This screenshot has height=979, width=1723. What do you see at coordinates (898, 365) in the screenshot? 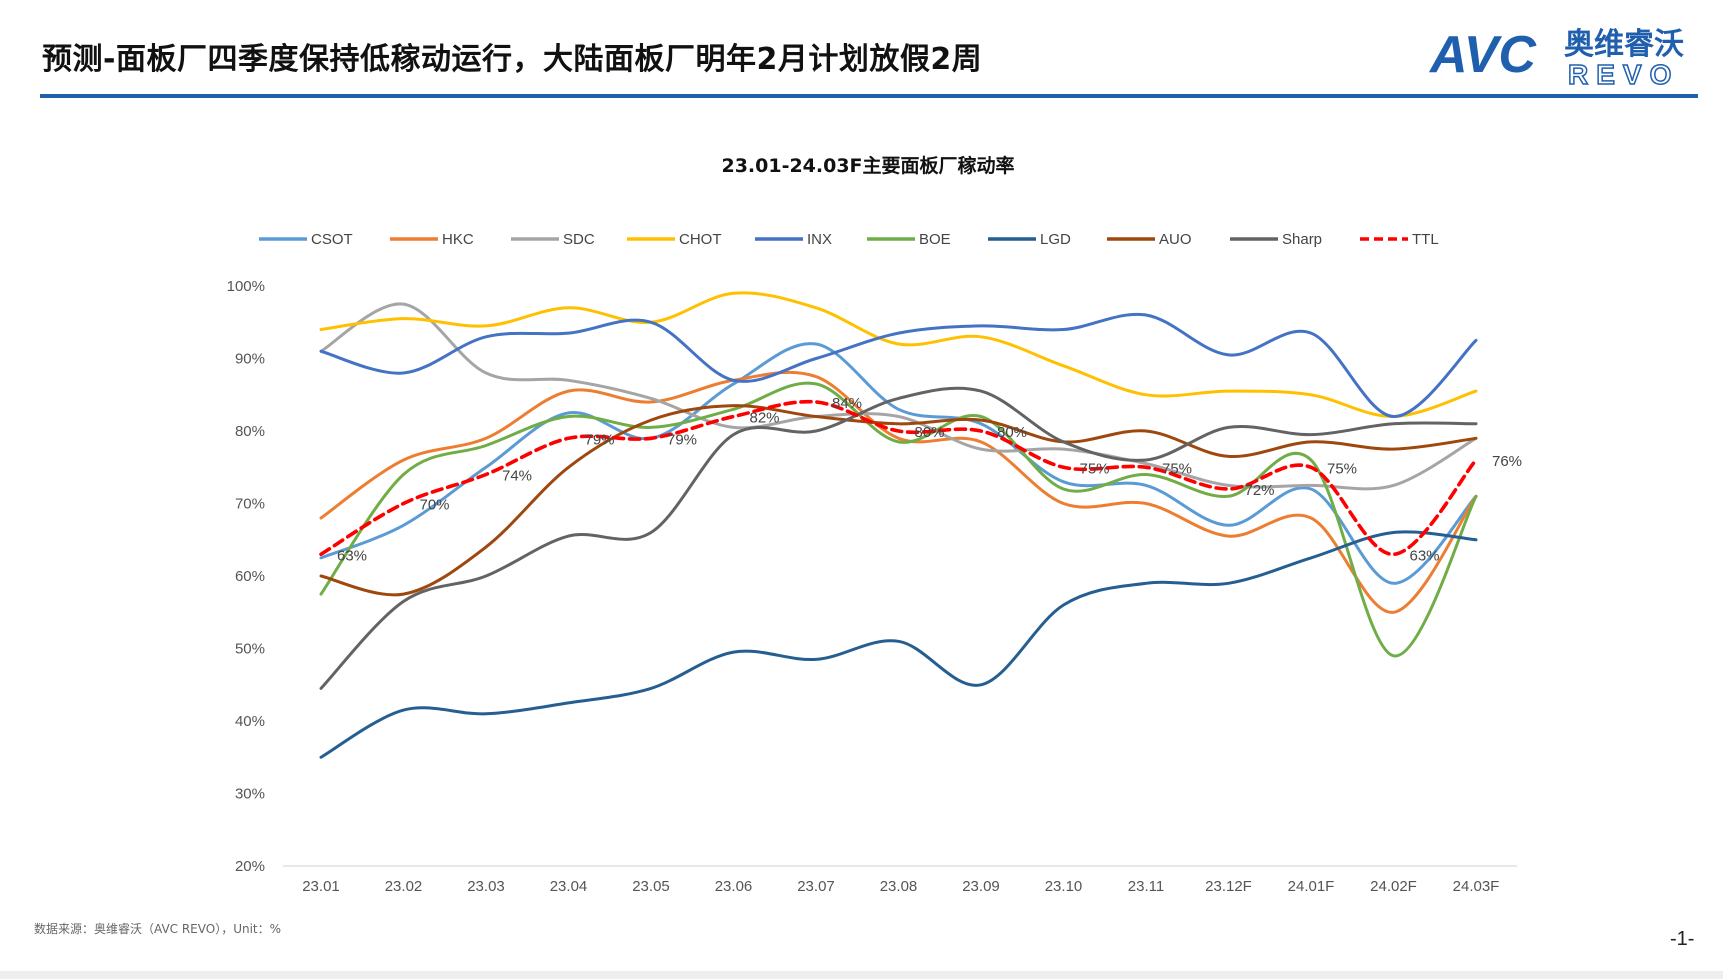
I see `series-line-inx` at bounding box center [898, 365].